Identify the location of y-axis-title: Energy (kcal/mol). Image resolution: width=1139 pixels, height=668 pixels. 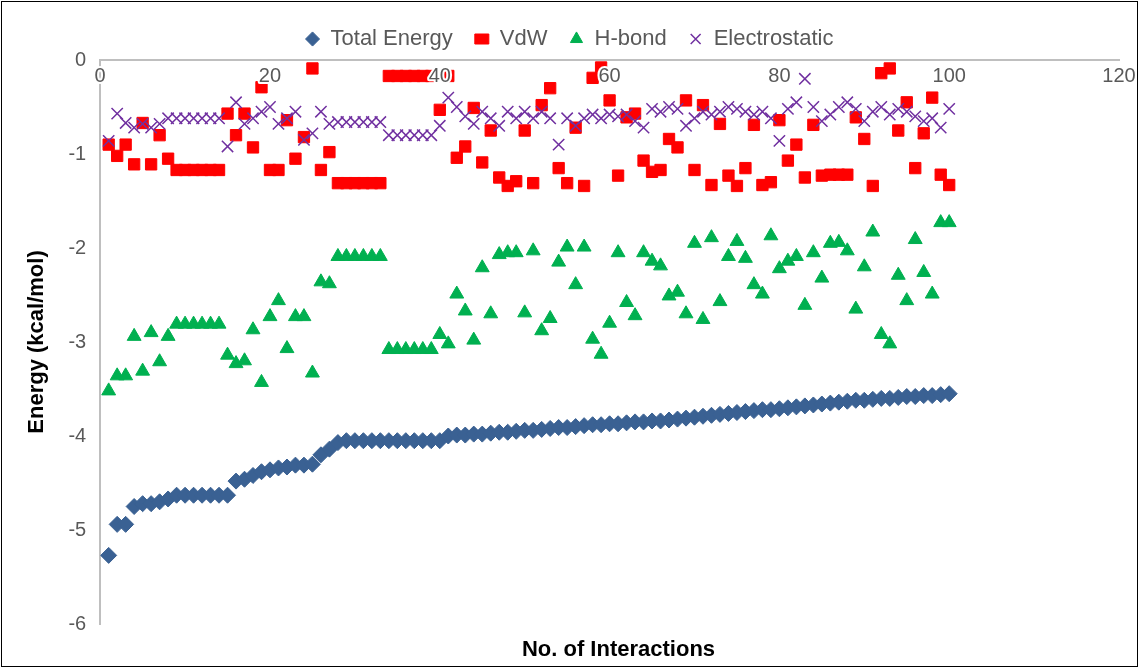
(36, 342).